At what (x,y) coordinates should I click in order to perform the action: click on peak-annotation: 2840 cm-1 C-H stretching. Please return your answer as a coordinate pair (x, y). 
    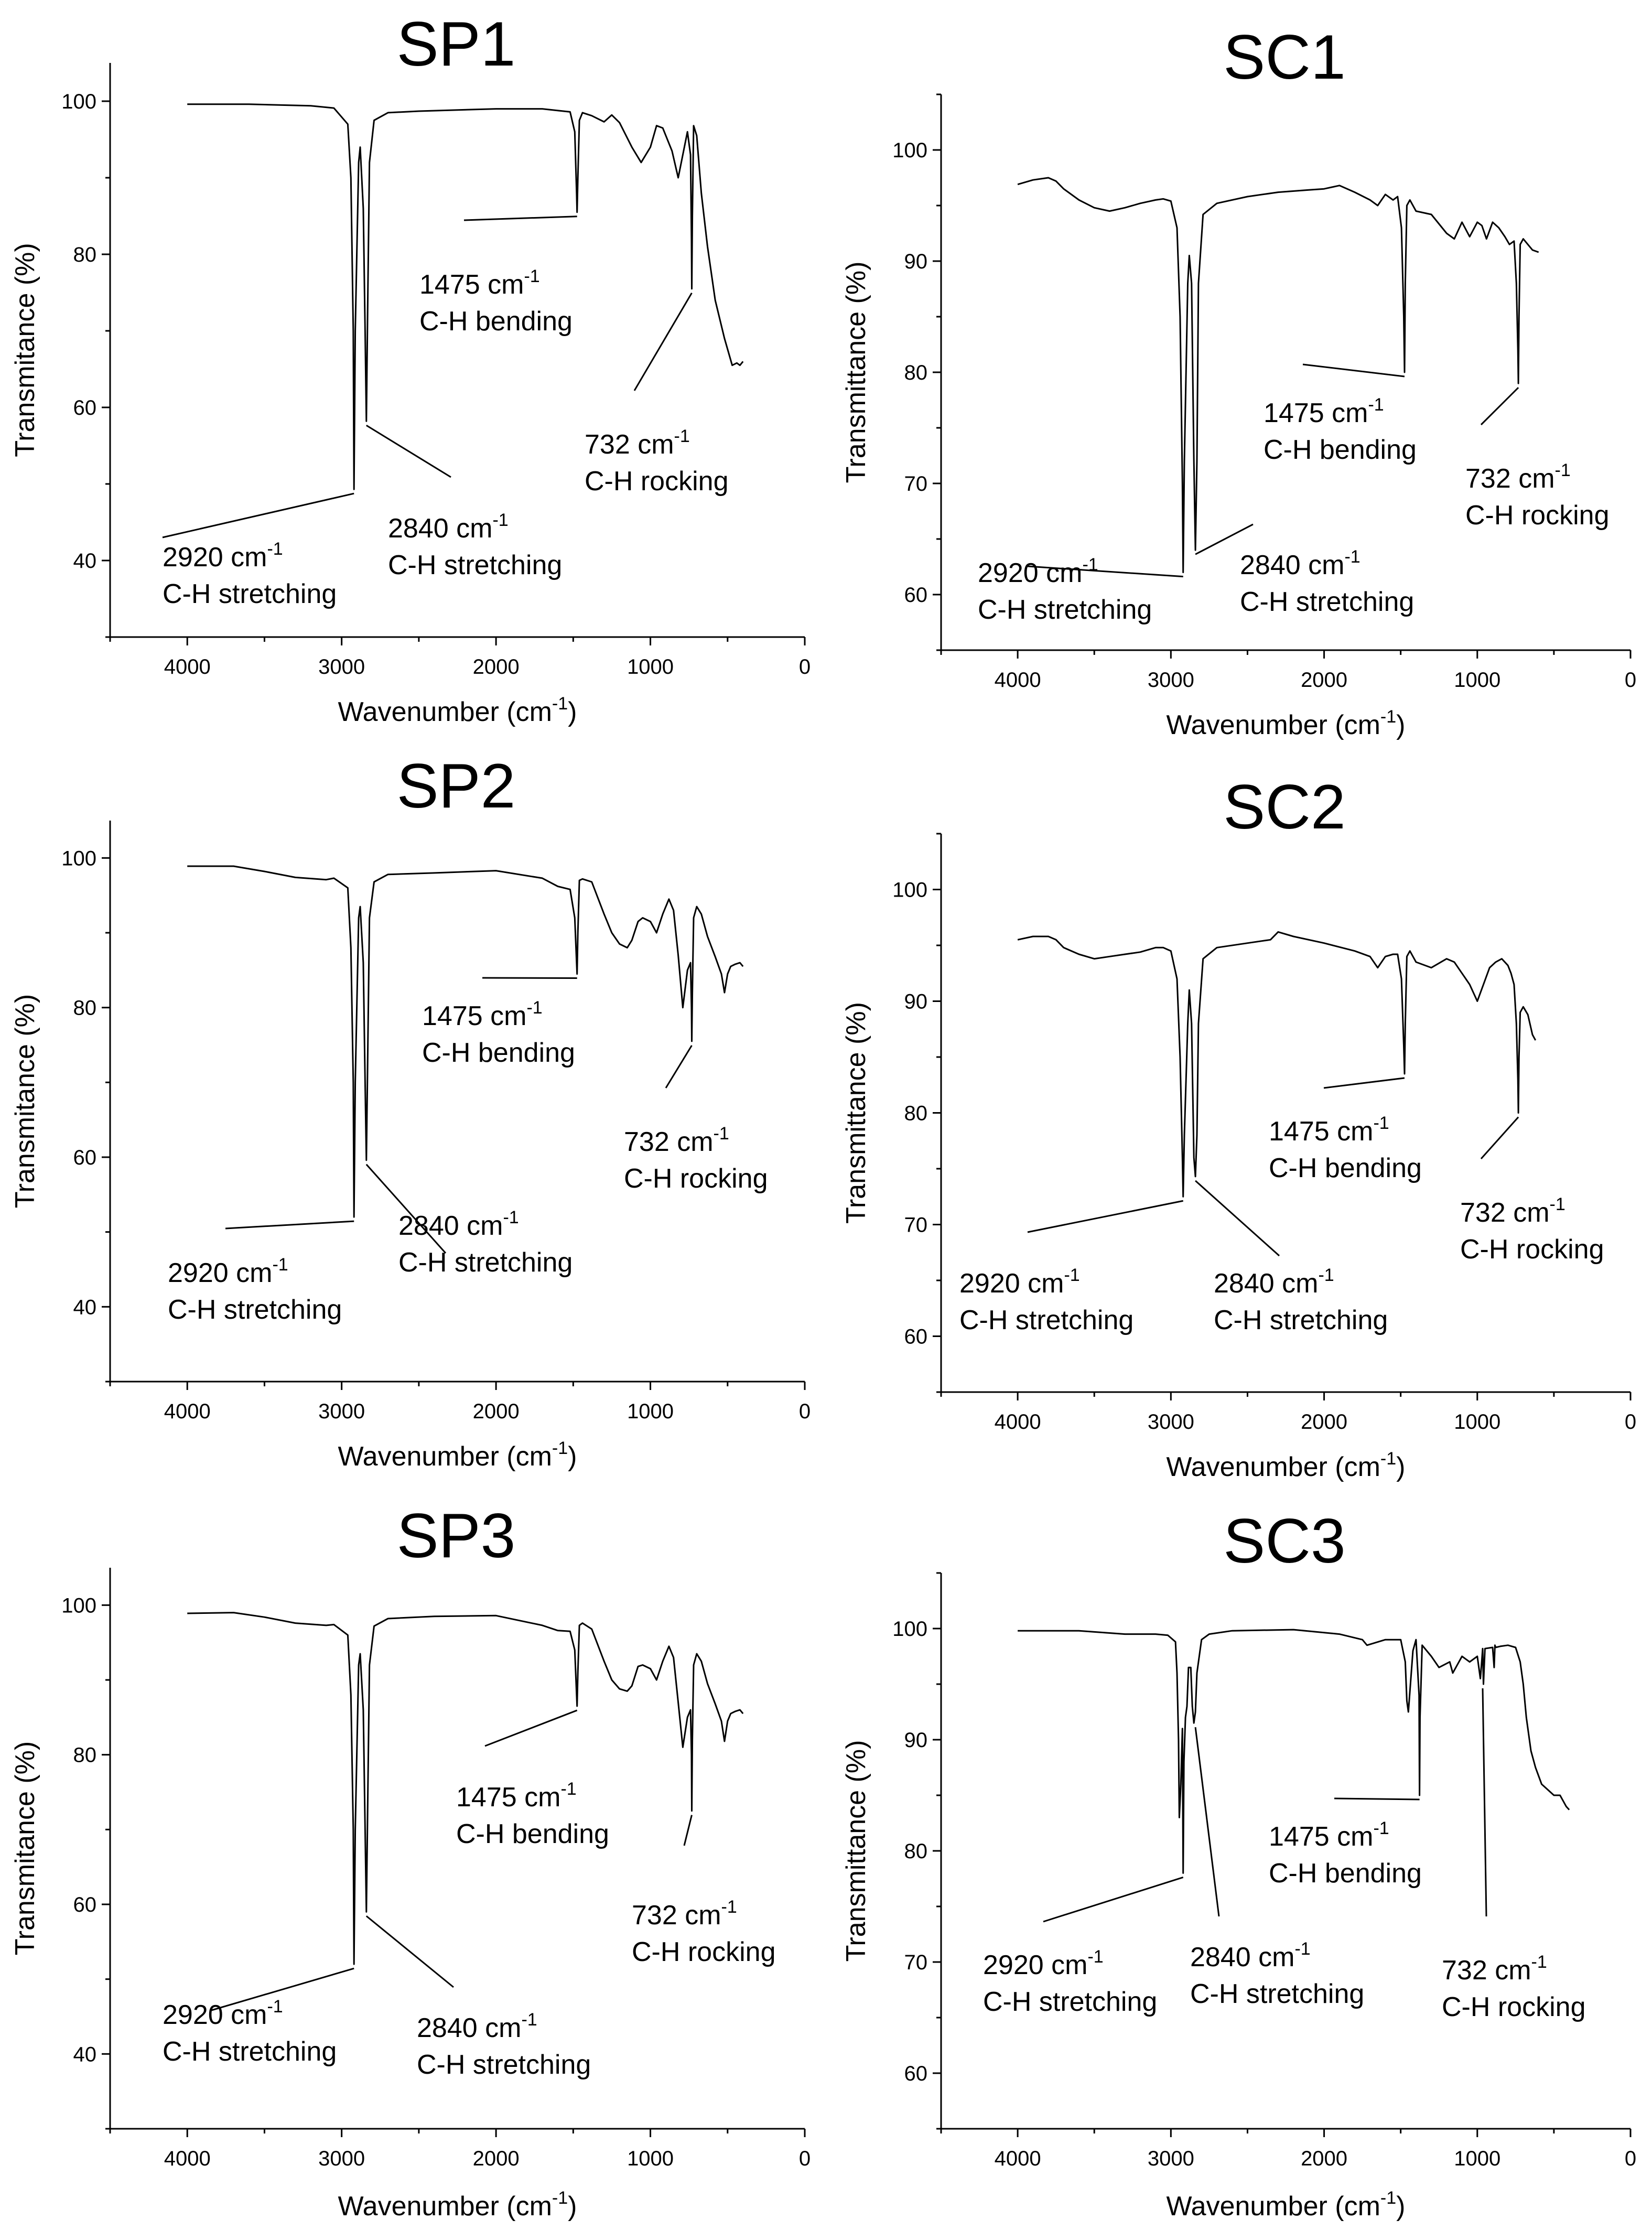
    Looking at the image, I should click on (1277, 1868).